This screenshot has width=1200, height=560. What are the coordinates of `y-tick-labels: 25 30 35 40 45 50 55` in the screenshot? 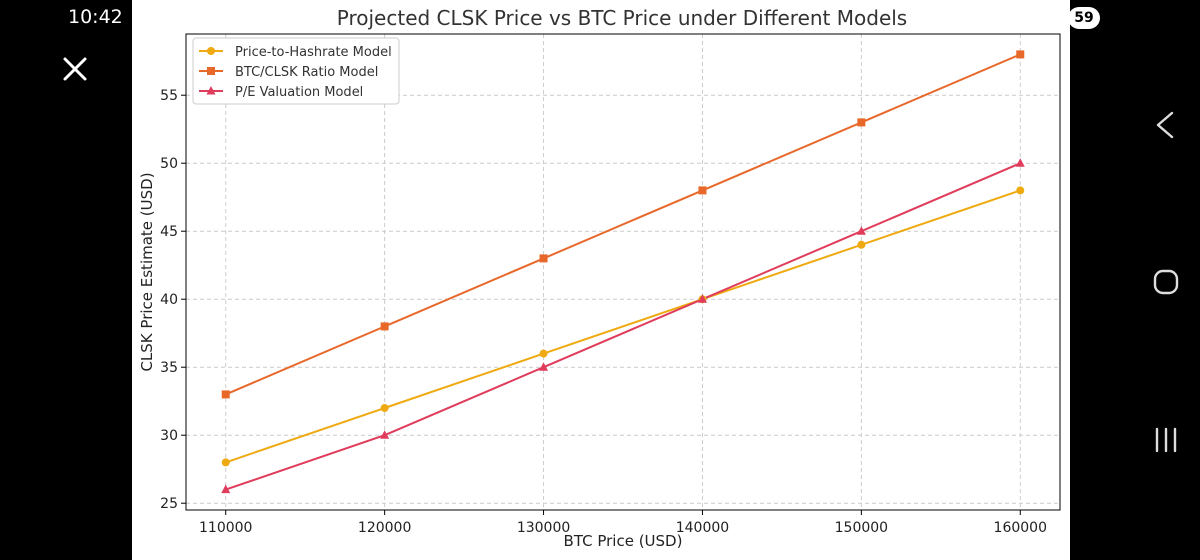 It's located at (173, 300).